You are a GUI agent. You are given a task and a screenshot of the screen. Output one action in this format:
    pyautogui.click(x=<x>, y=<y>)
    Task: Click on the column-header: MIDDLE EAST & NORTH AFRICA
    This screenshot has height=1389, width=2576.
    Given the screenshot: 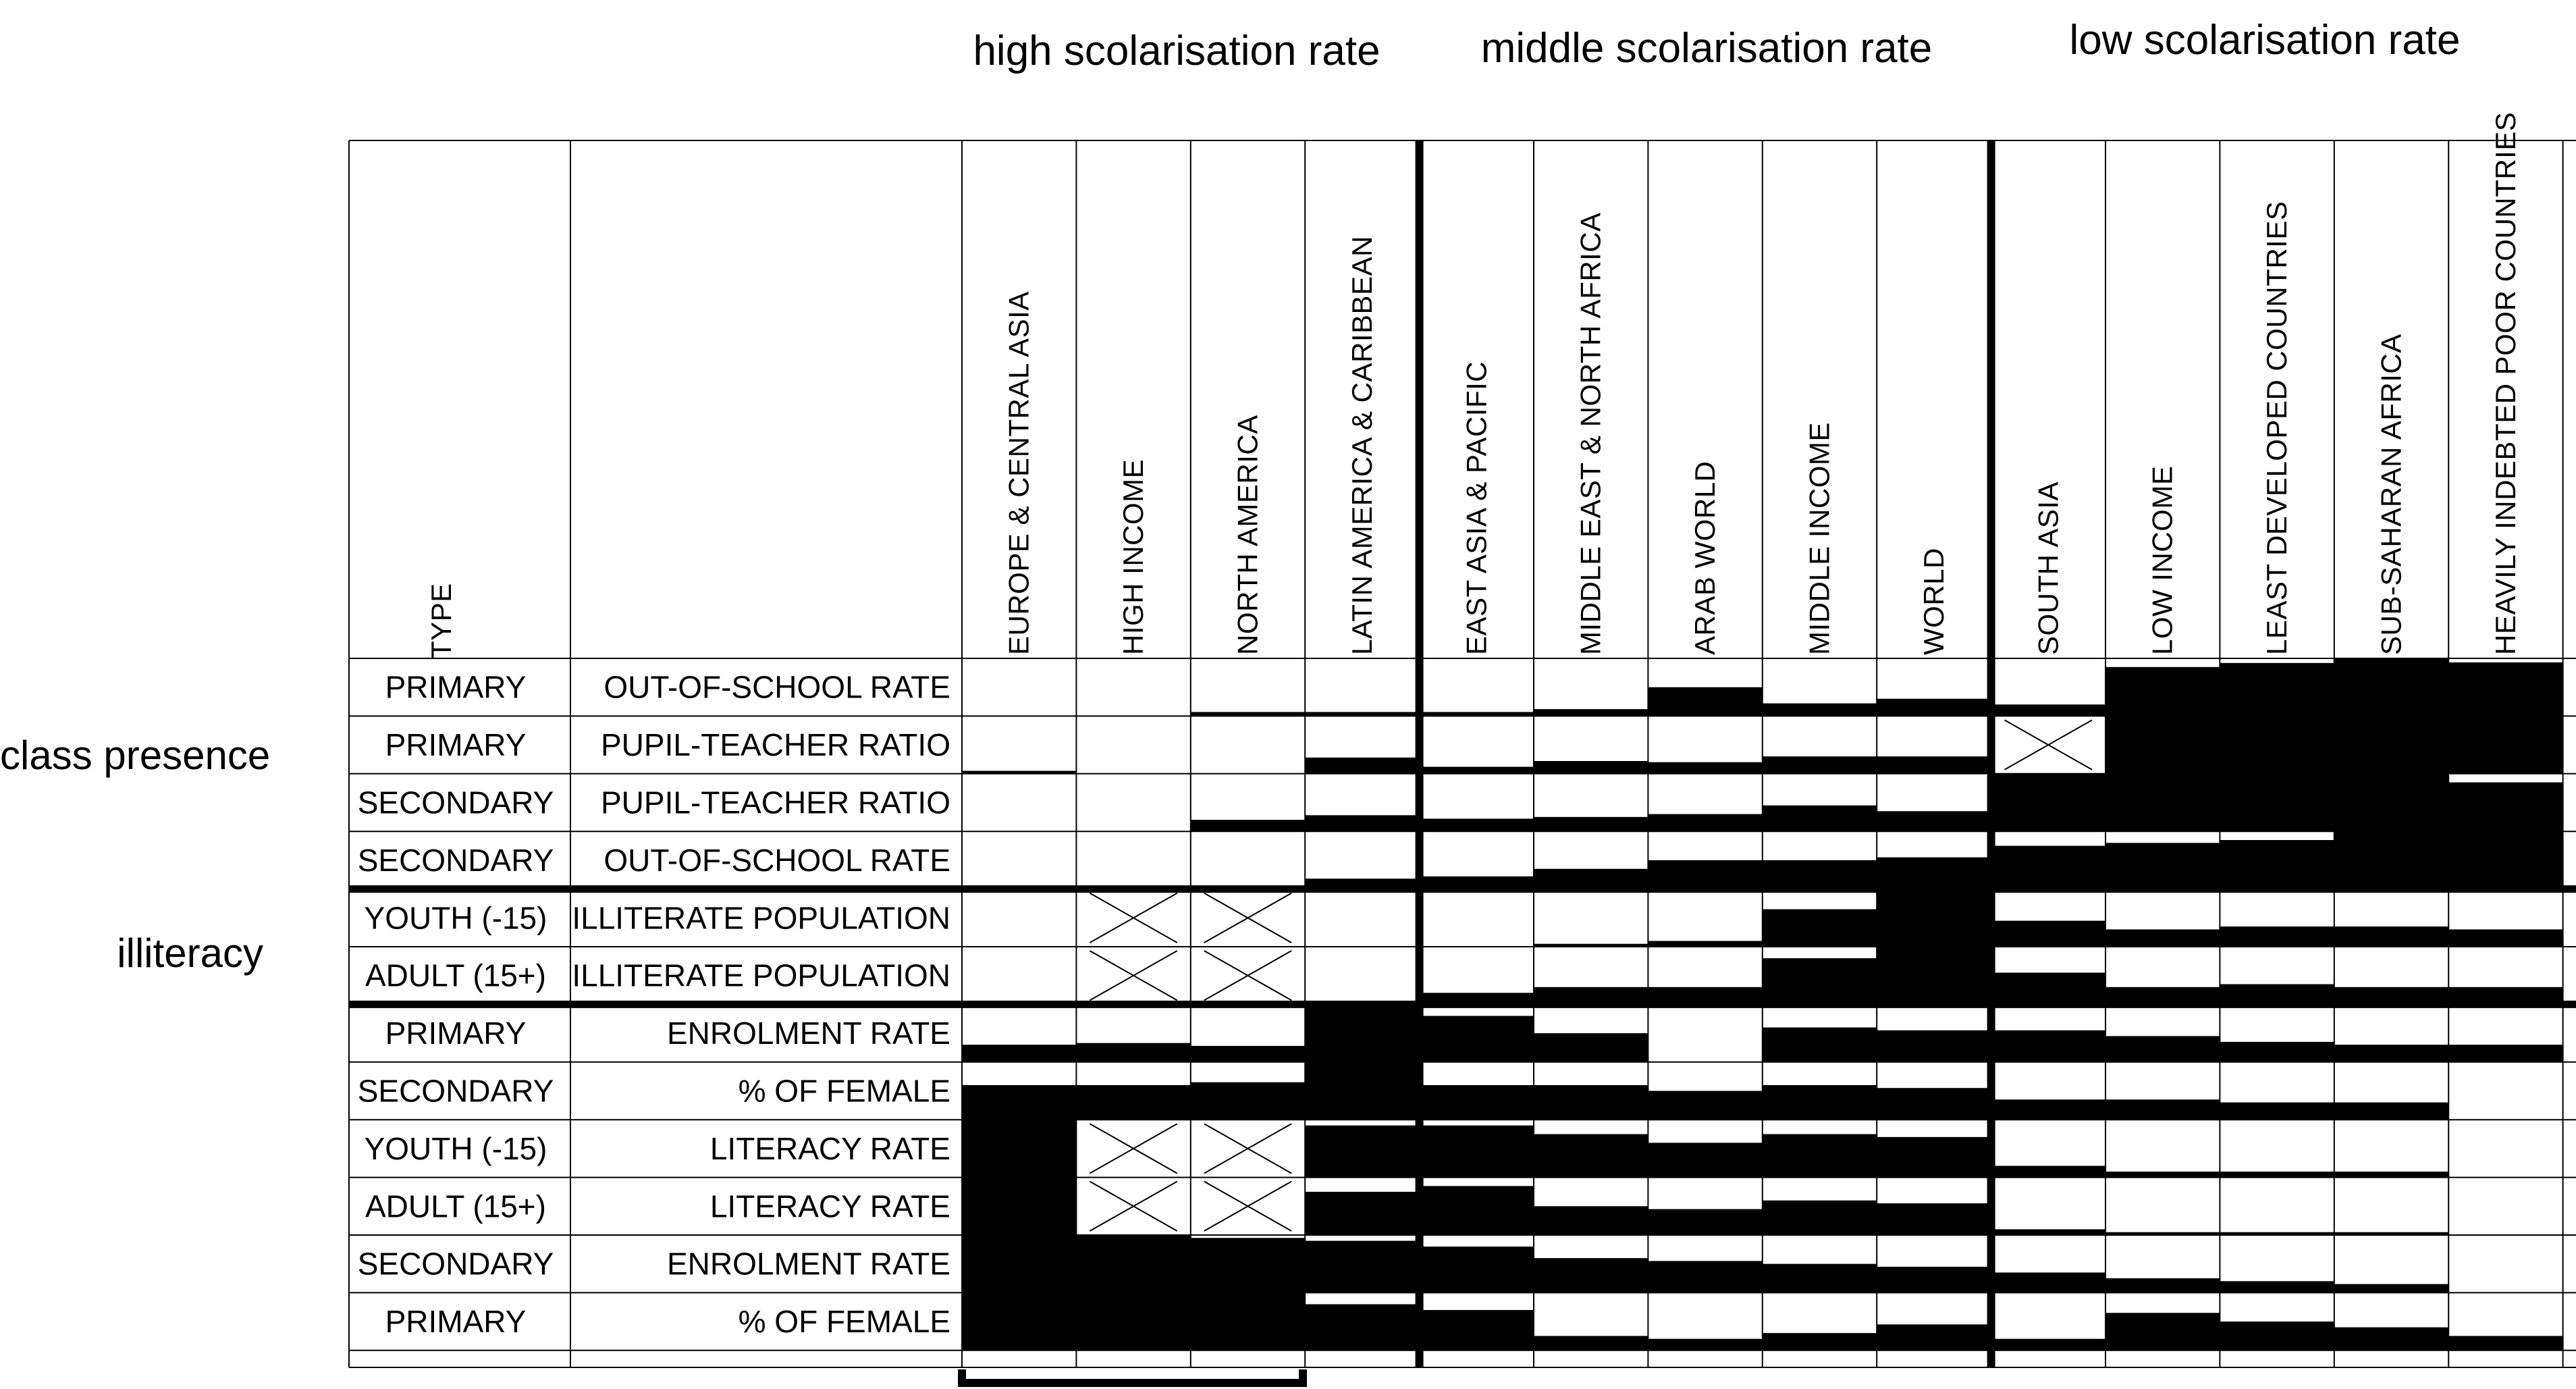 What is the action you would take?
    pyautogui.click(x=1591, y=434)
    